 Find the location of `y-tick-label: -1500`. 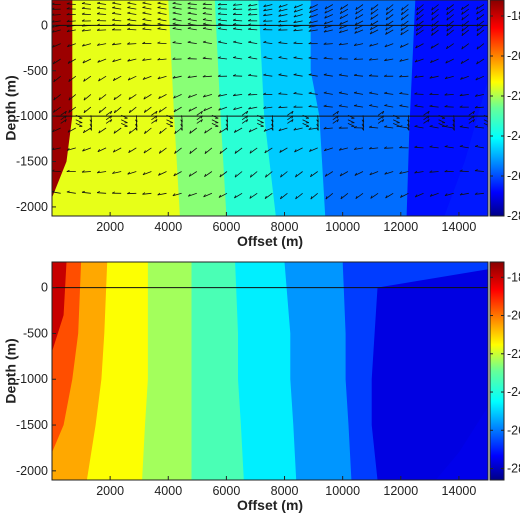

y-tick-label: -1500 is located at coordinates (32, 162).